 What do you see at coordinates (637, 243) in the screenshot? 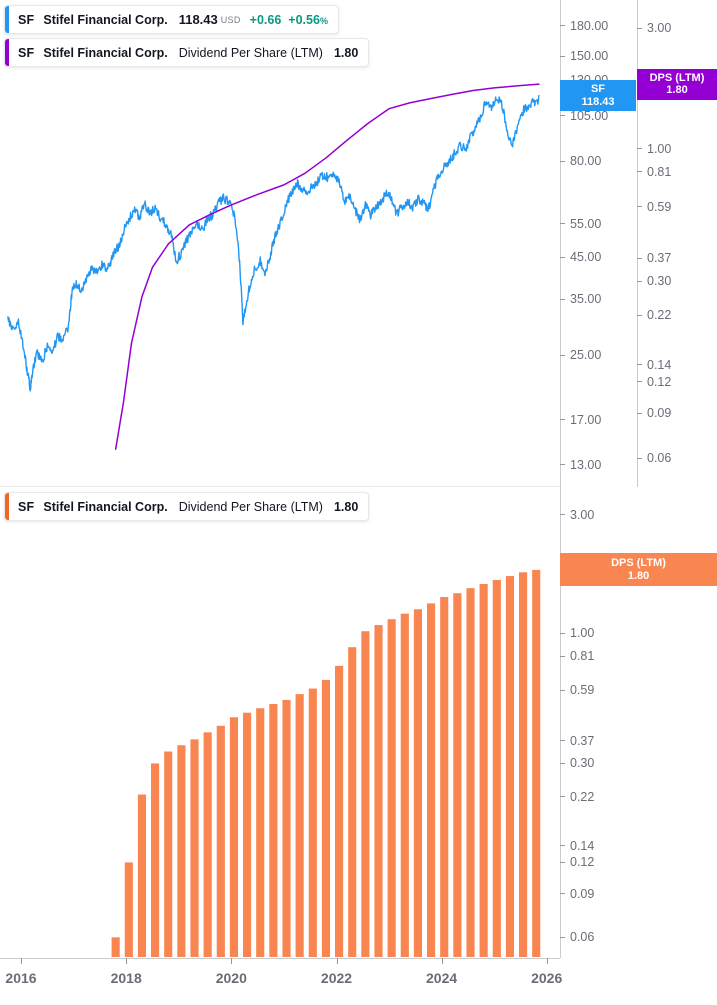
I see `dps-overlay-axis-line` at bounding box center [637, 243].